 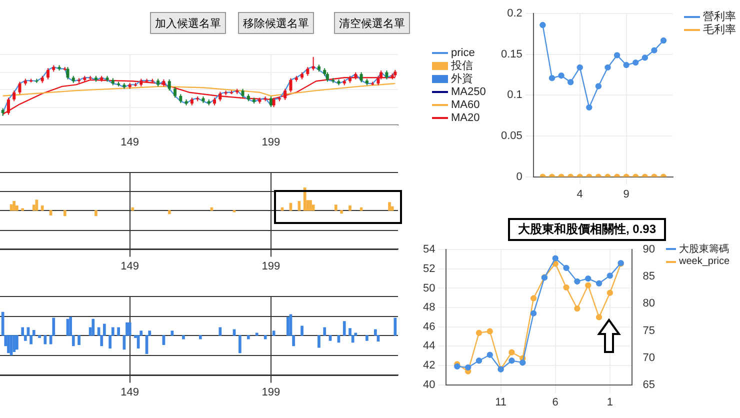 What do you see at coordinates (429, 308) in the screenshot?
I see `y-tick-label: 48` at bounding box center [429, 308].